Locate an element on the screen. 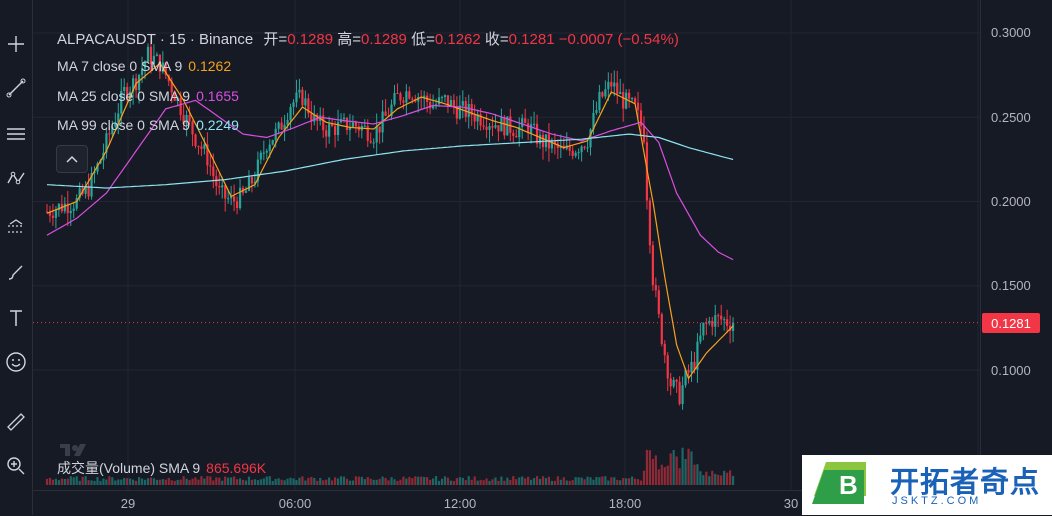  ma99-legend: MA 99 close 0 SMA 9 0.2249 is located at coordinates (148, 125).